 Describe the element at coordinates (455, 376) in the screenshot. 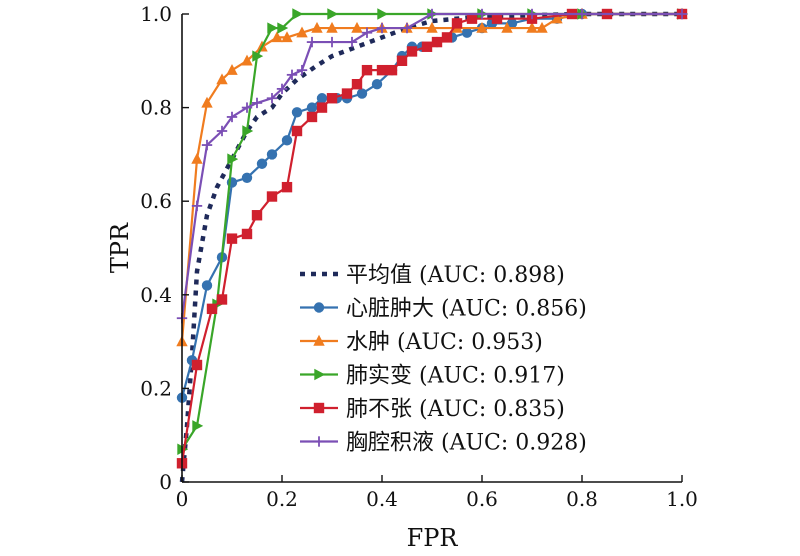

I see `legend-label: 肺实变 (AUC: 0.917)` at that location.